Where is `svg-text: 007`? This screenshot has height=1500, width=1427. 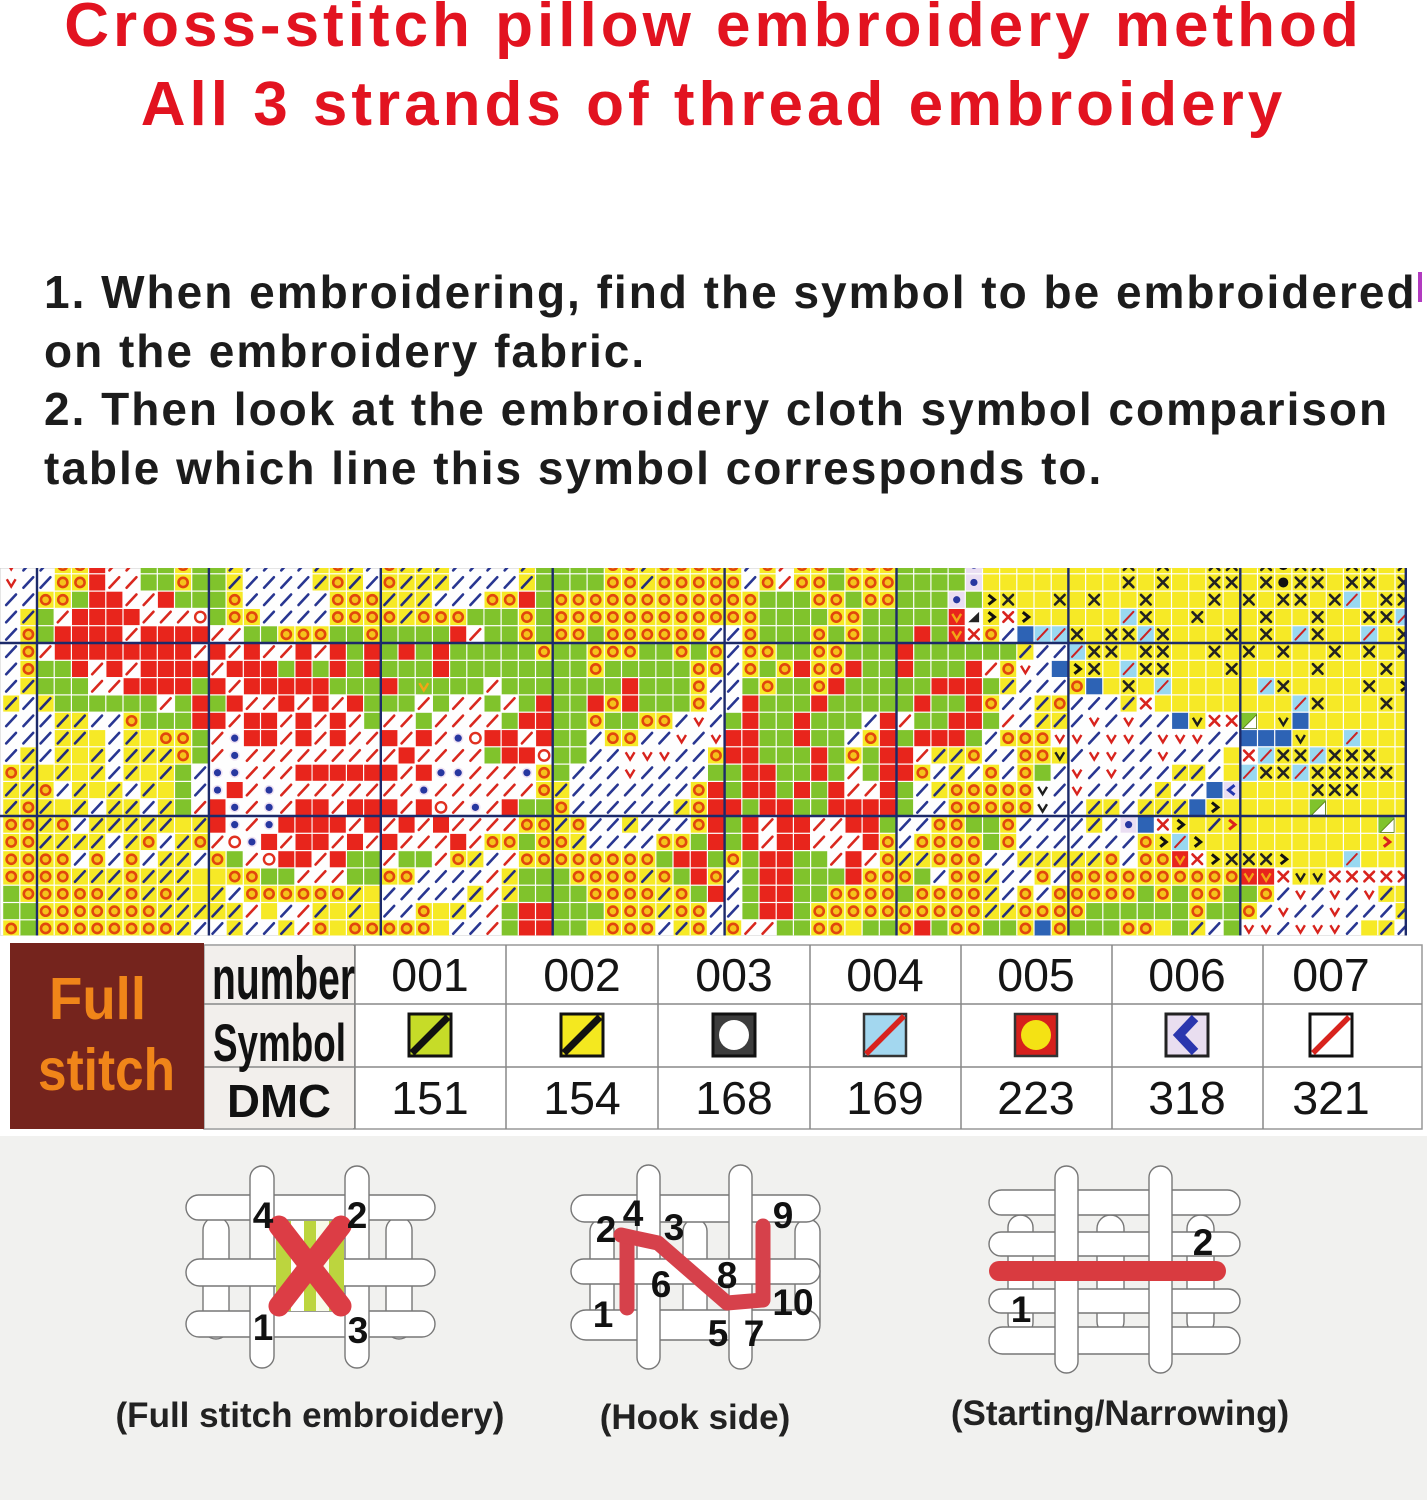
svg-text: 007 is located at coordinates (1331, 975).